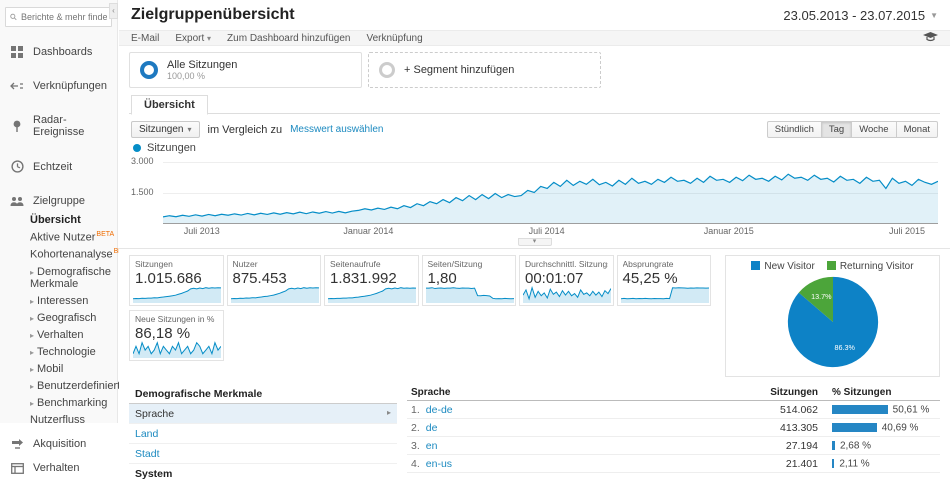  I want to click on sidebar-item-echtzeit: Echtzeit, so click(58, 166).